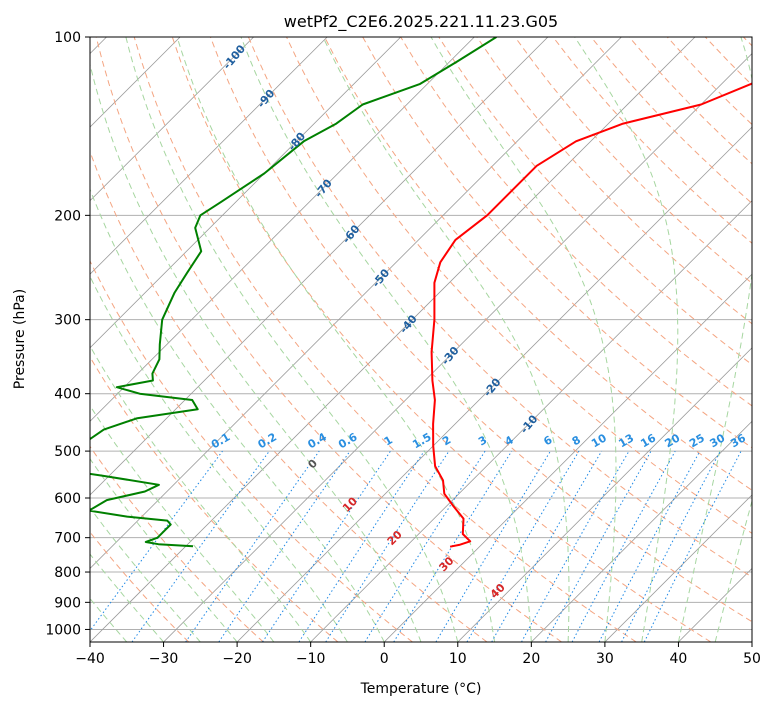 The width and height of the screenshot is (775, 708). Describe the element at coordinates (67, 395) in the screenshot. I see `y-tick-label: 400` at that location.